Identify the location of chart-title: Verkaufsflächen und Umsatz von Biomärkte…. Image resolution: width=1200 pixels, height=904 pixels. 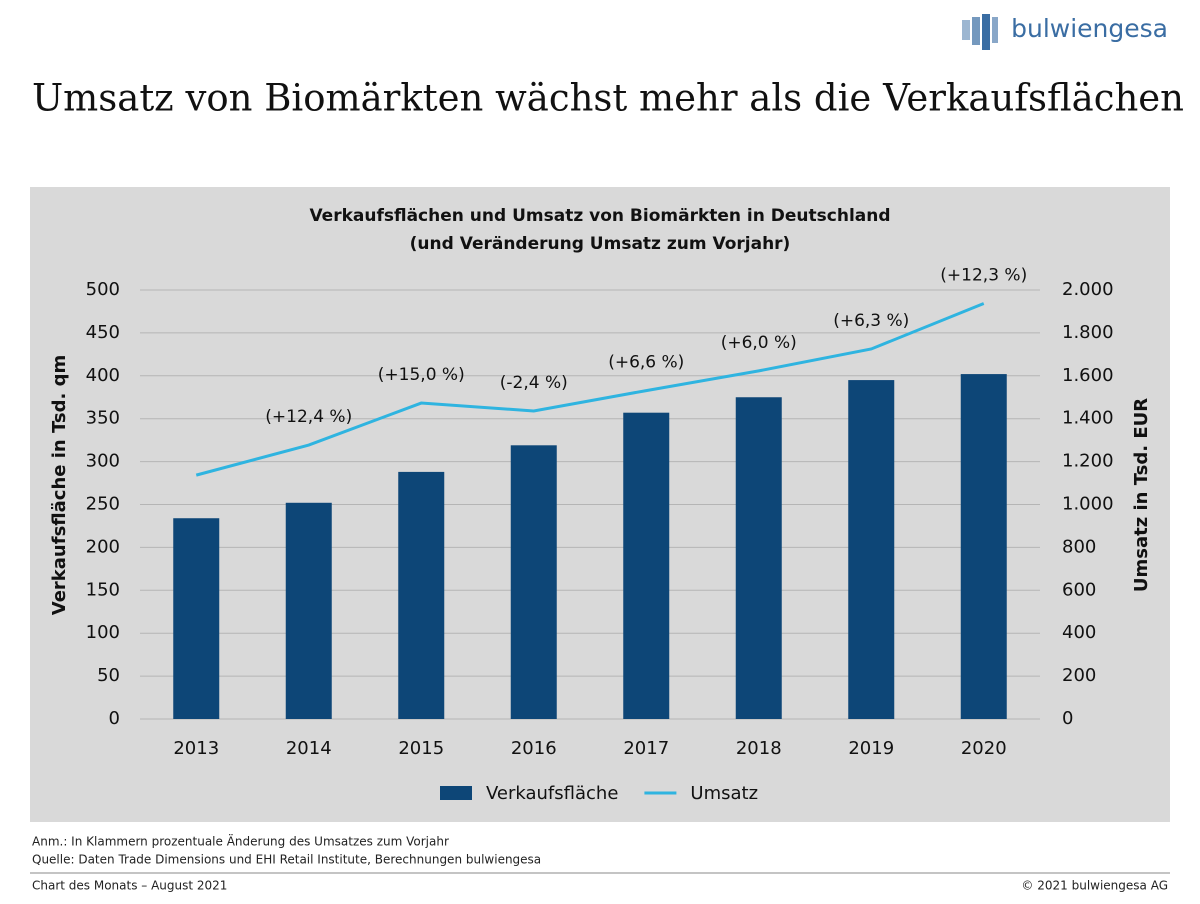
(599, 216).